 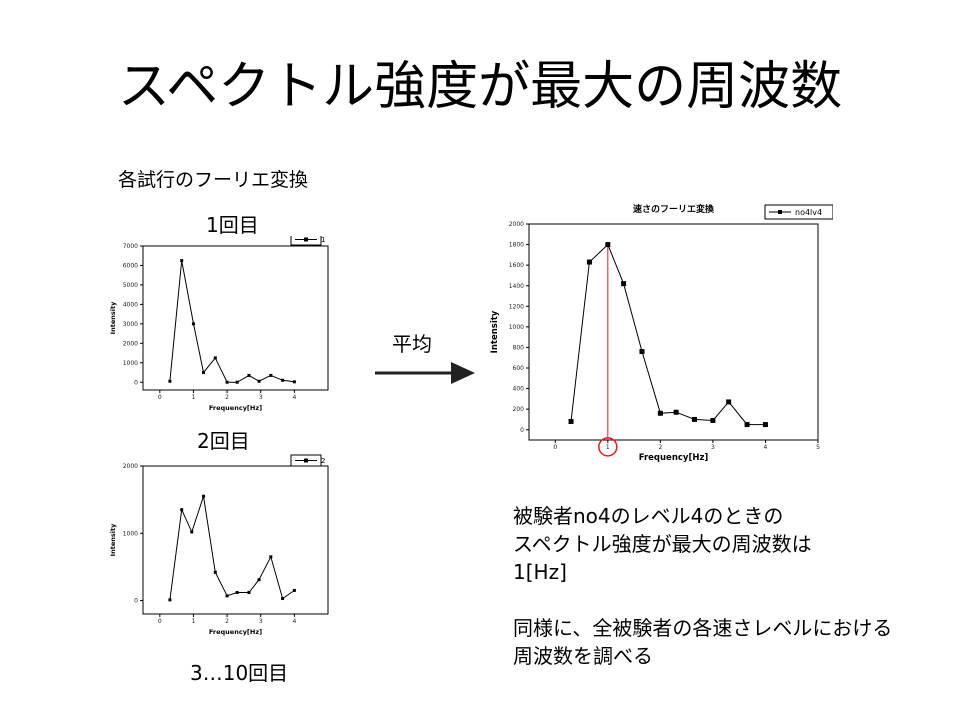 I want to click on peak-frequency-circle, so click(x=608, y=447).